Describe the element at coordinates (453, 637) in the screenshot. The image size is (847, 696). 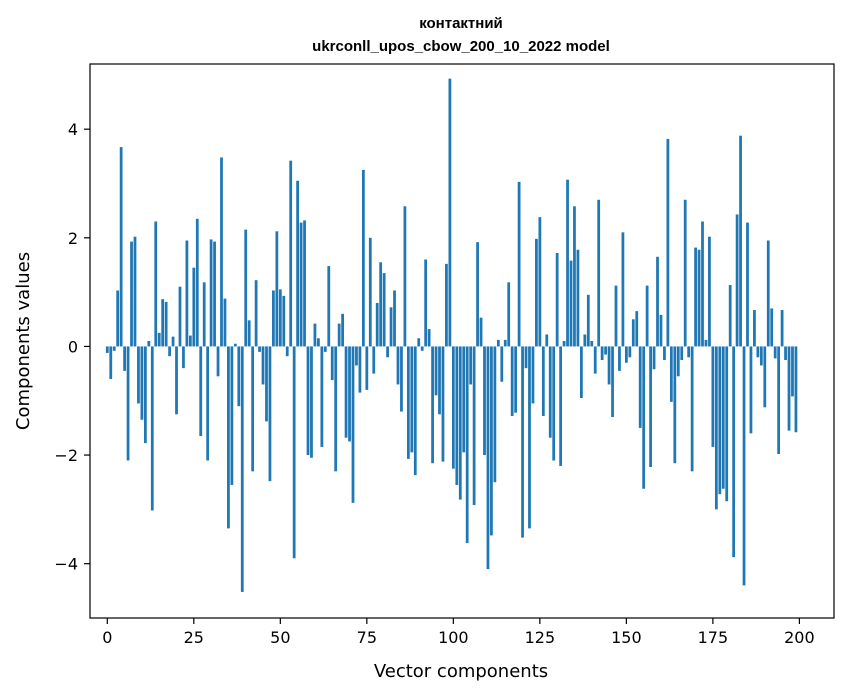
I see `x-tick-label: 100` at that location.